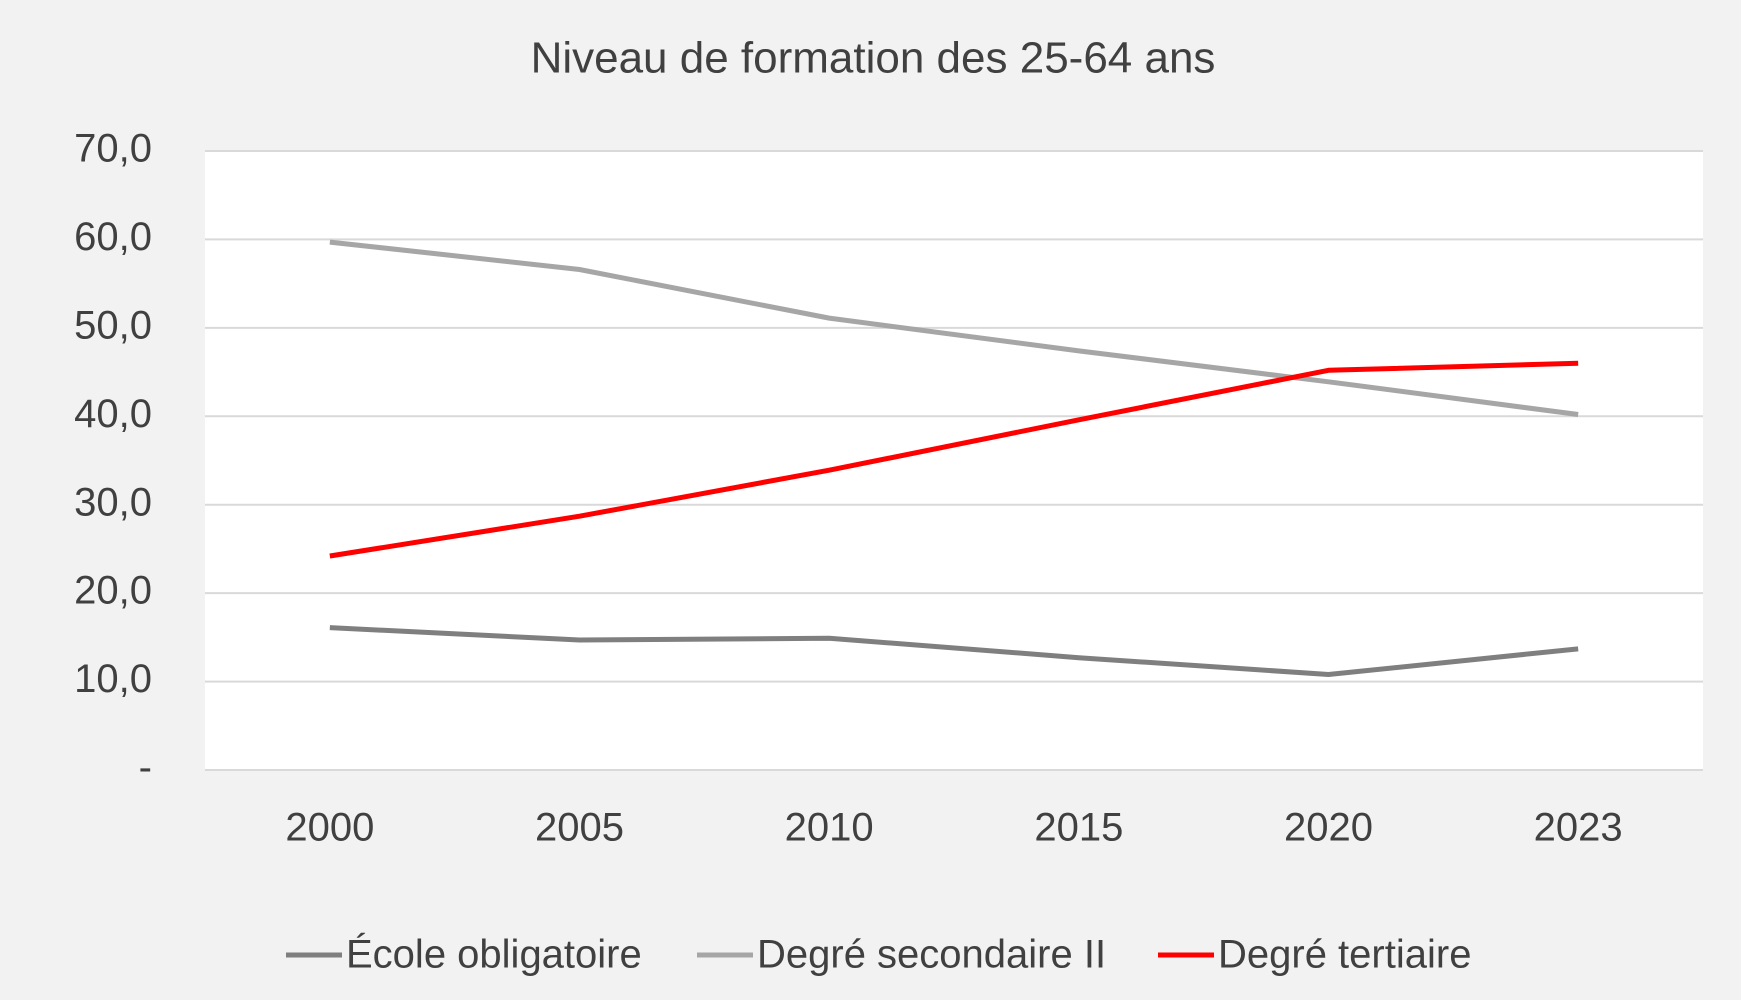  I want to click on x-tick-label: 2015, so click(1078, 828).